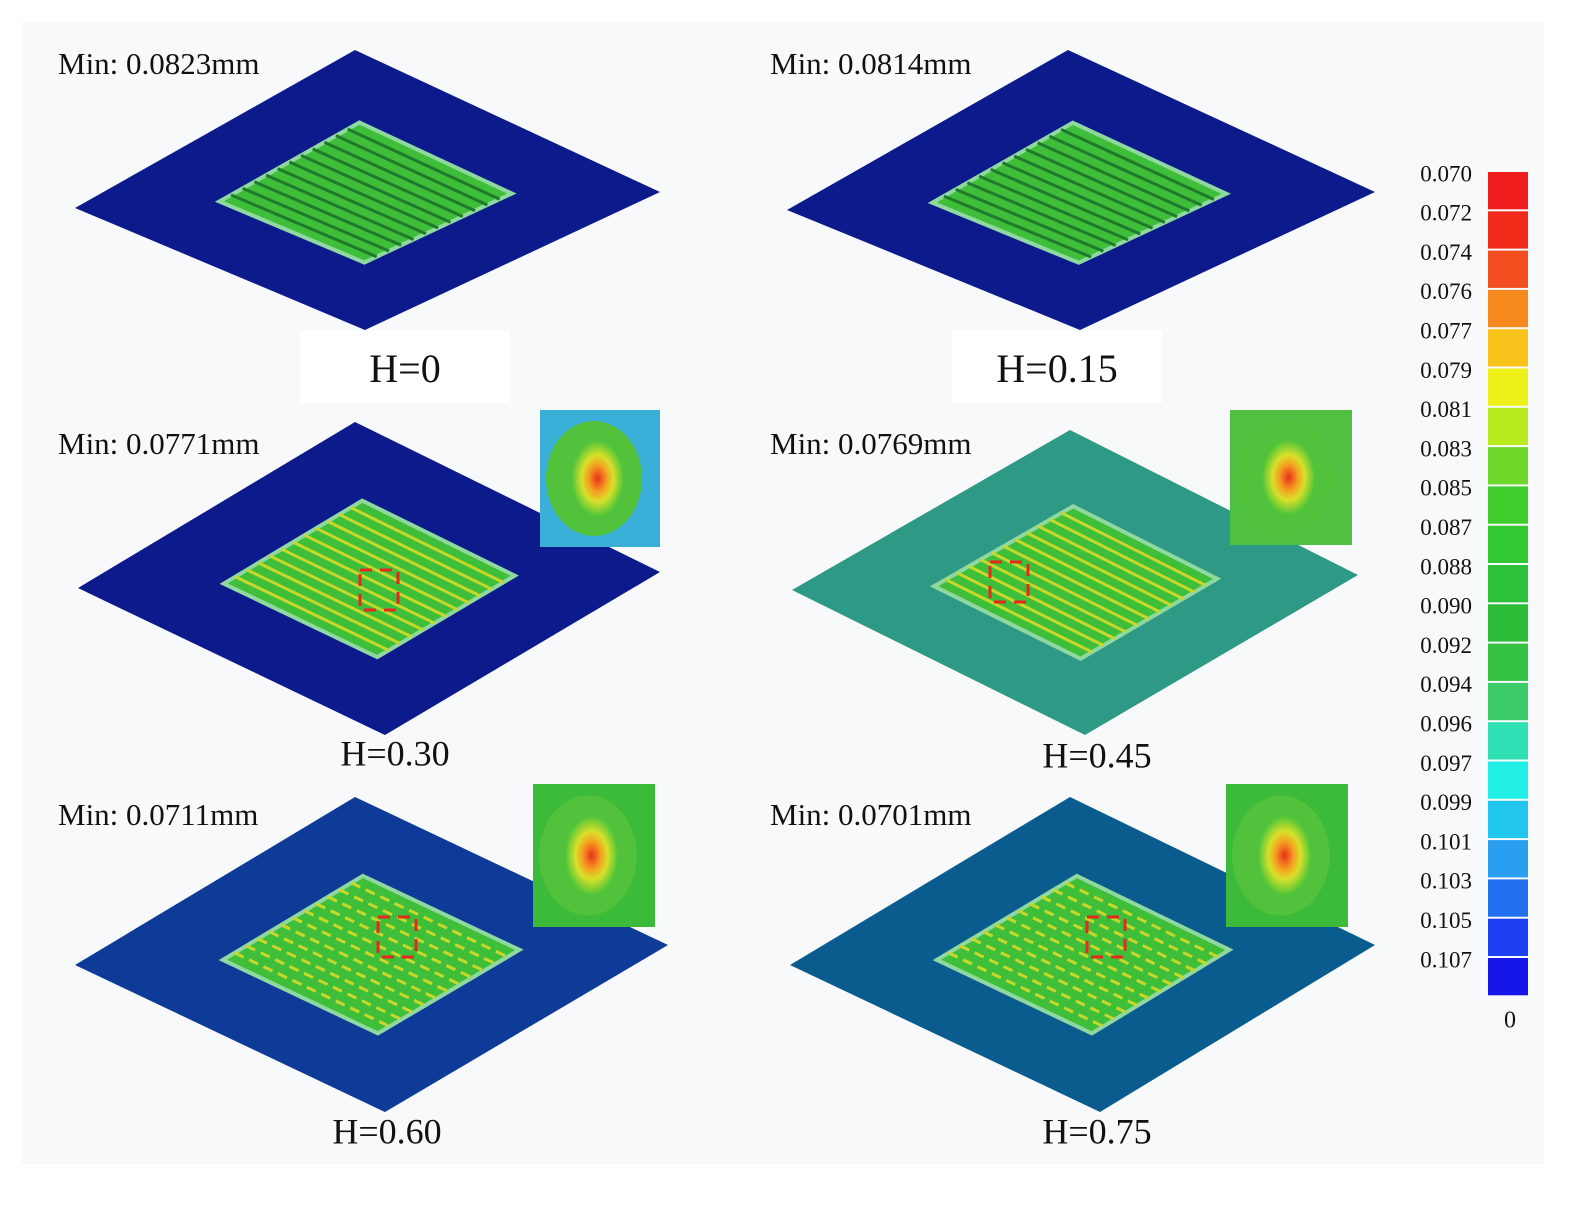 The width and height of the screenshot is (1586, 1207). I want to click on colorbar-label: 0.079, so click(1446, 370).